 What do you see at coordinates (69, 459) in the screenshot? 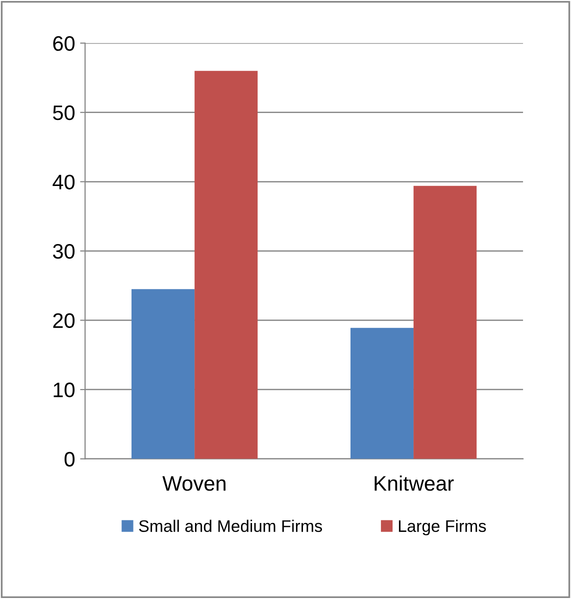
I see `y-tick-label: 0` at bounding box center [69, 459].